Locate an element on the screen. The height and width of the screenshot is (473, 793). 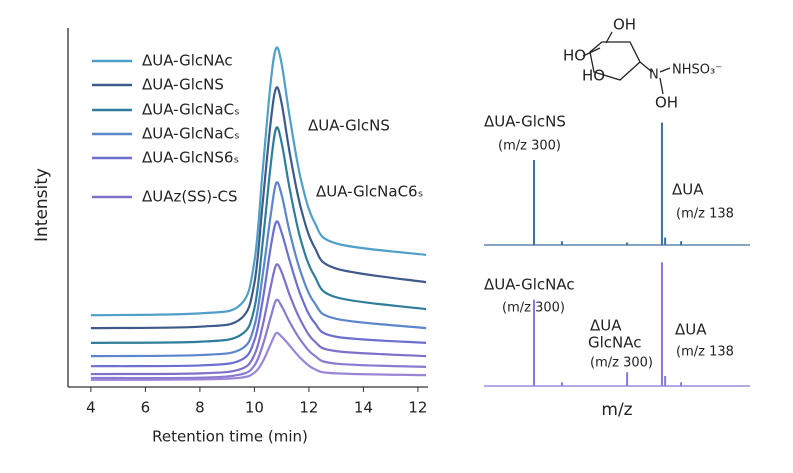
legend-label: ΔUA-GlcNAc is located at coordinates (187, 61).